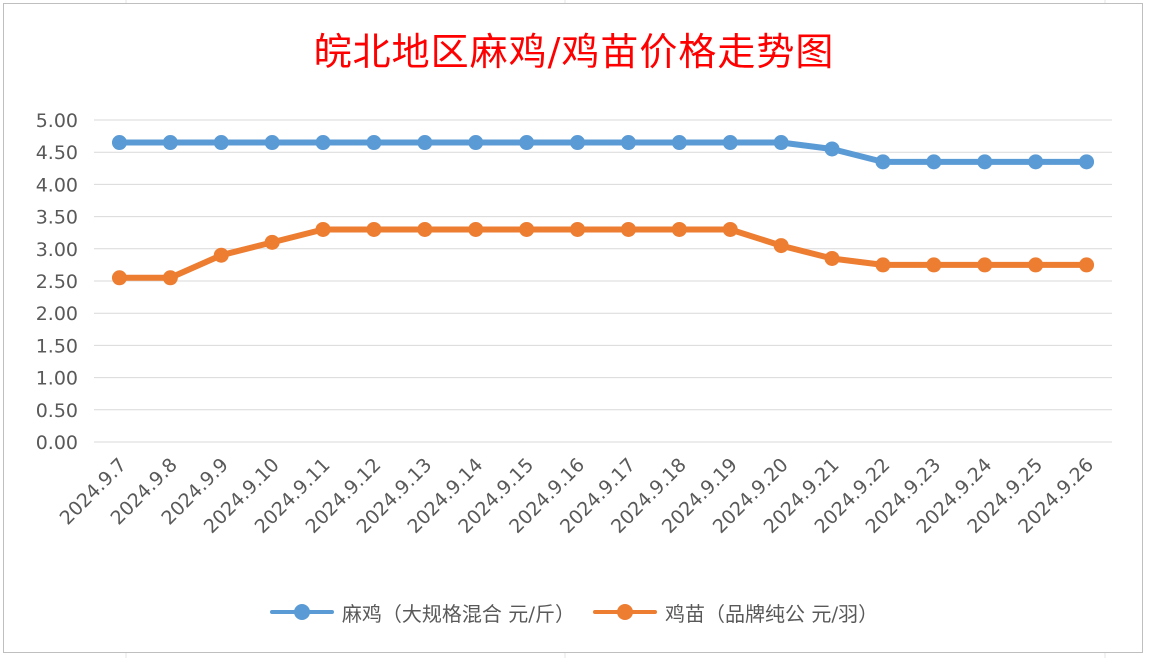  I want to click on legend-label: 鸡苗（品牌纯公 元/羽）, so click(772, 613).